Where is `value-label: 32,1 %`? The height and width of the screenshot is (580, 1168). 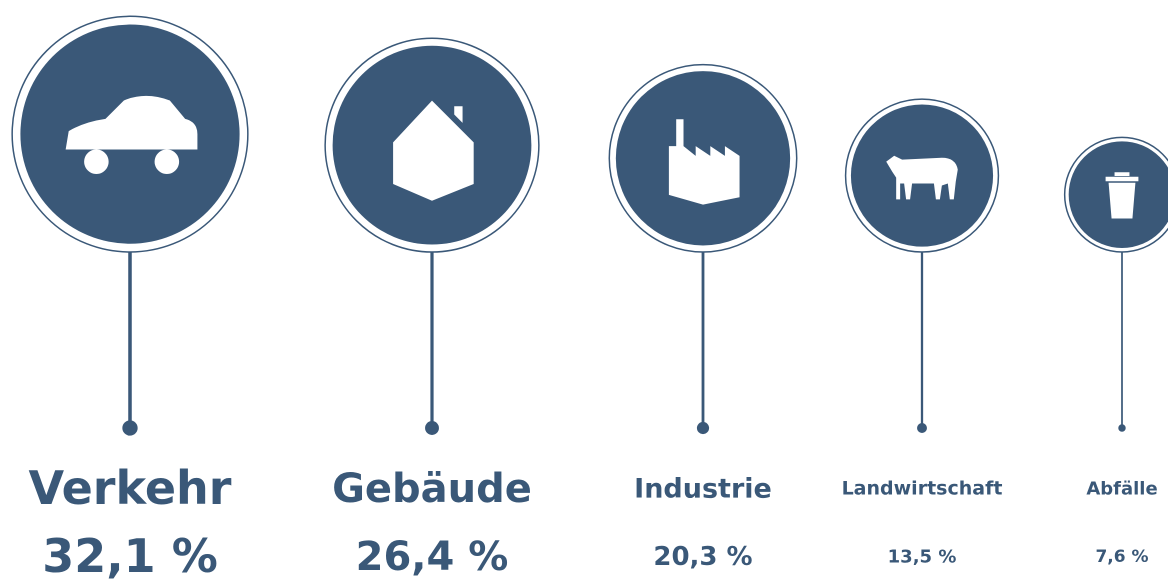 value-label: 32,1 % is located at coordinates (130, 554).